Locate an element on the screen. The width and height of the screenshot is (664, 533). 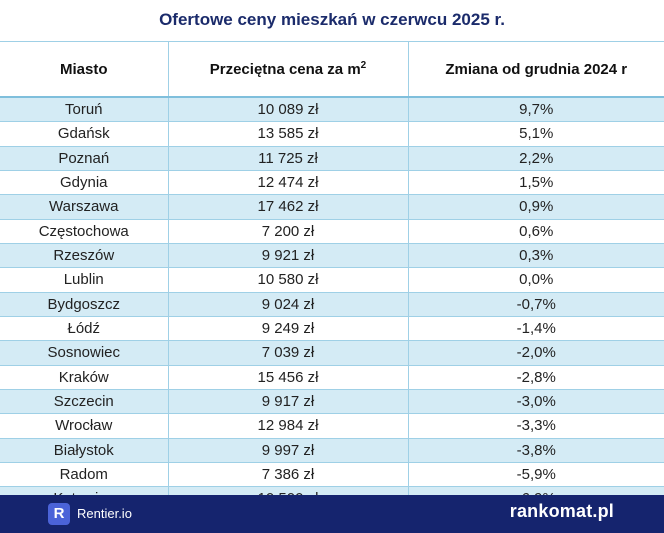
cell-change: -3,8% is located at coordinates (536, 450).